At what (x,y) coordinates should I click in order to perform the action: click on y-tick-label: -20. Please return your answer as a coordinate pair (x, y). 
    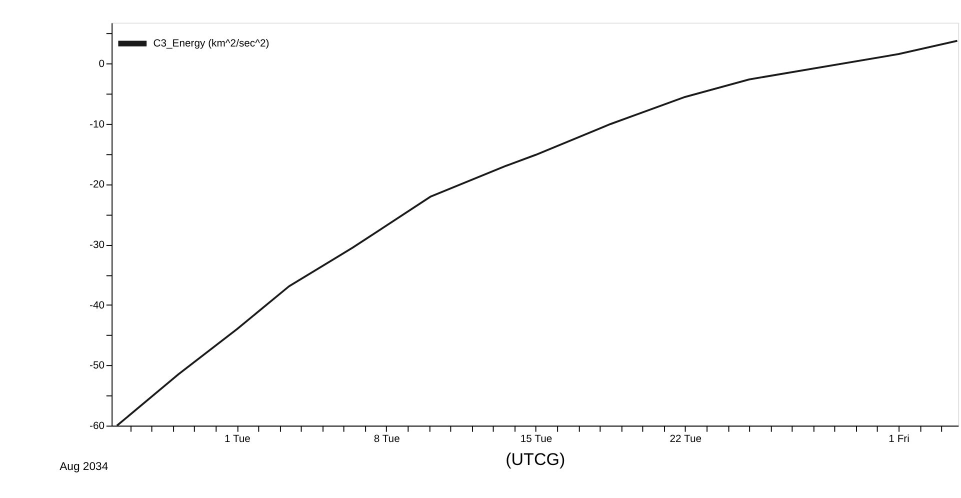
    Looking at the image, I should click on (97, 185).